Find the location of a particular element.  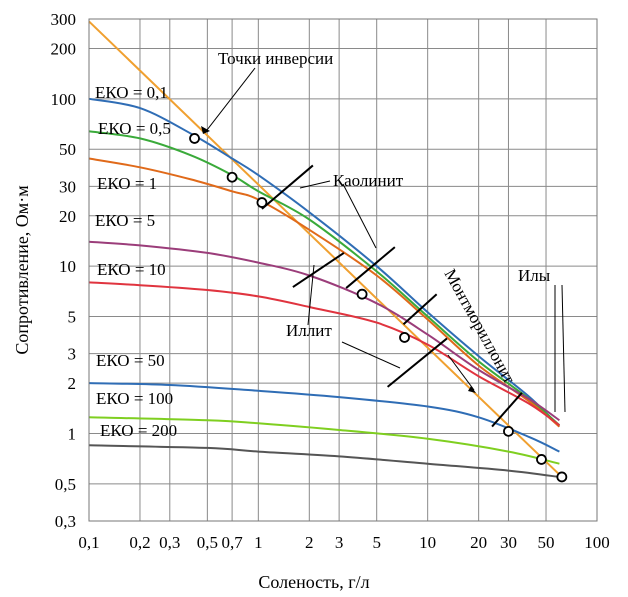

y-tick-label: 300 is located at coordinates (64, 19).